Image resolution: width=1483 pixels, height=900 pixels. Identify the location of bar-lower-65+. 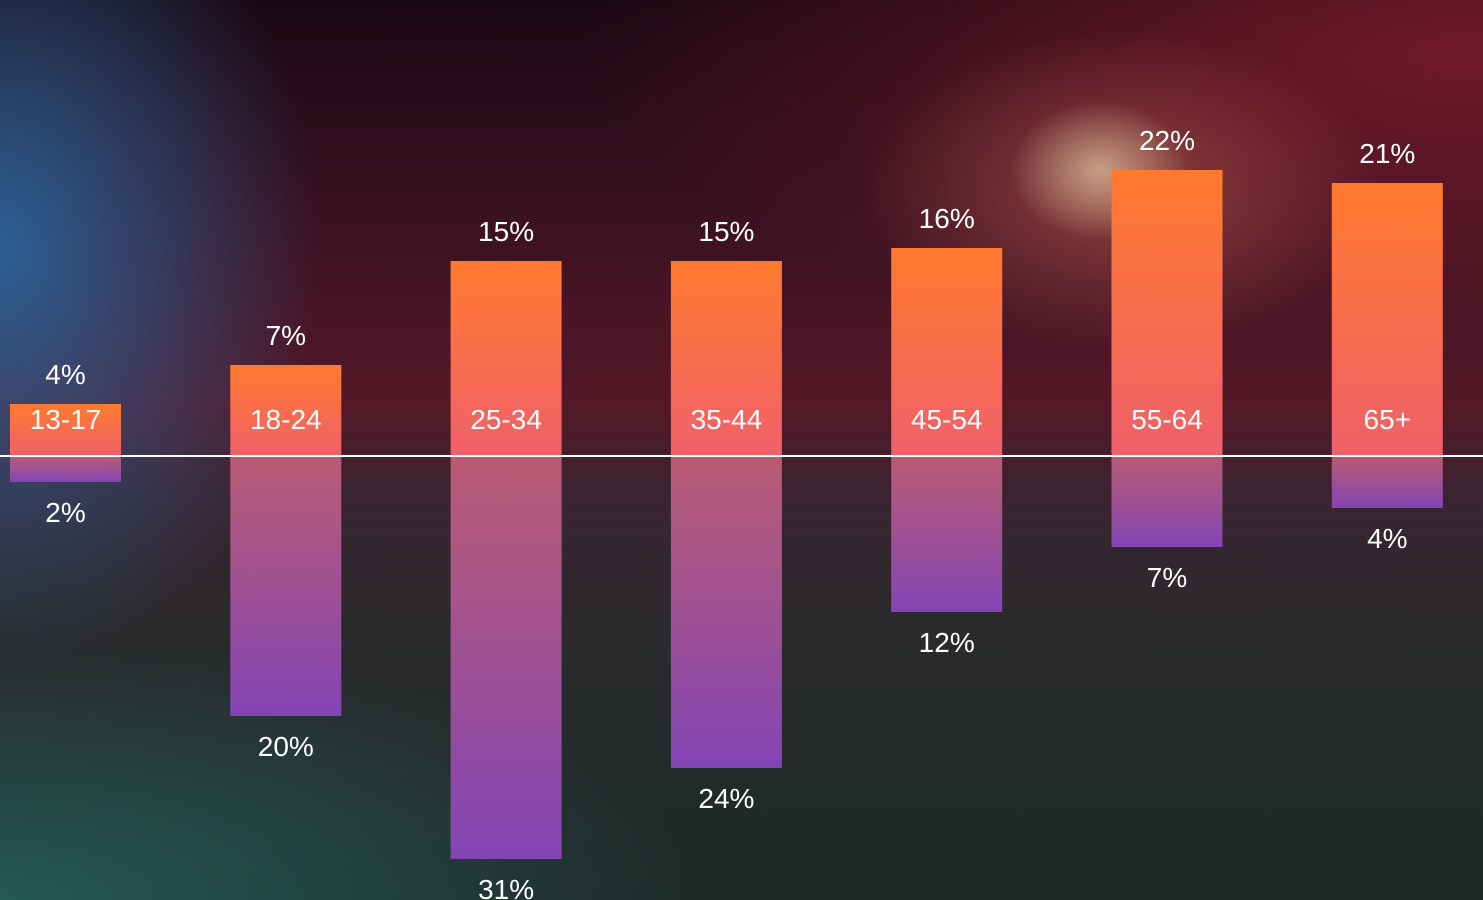
(1387, 482).